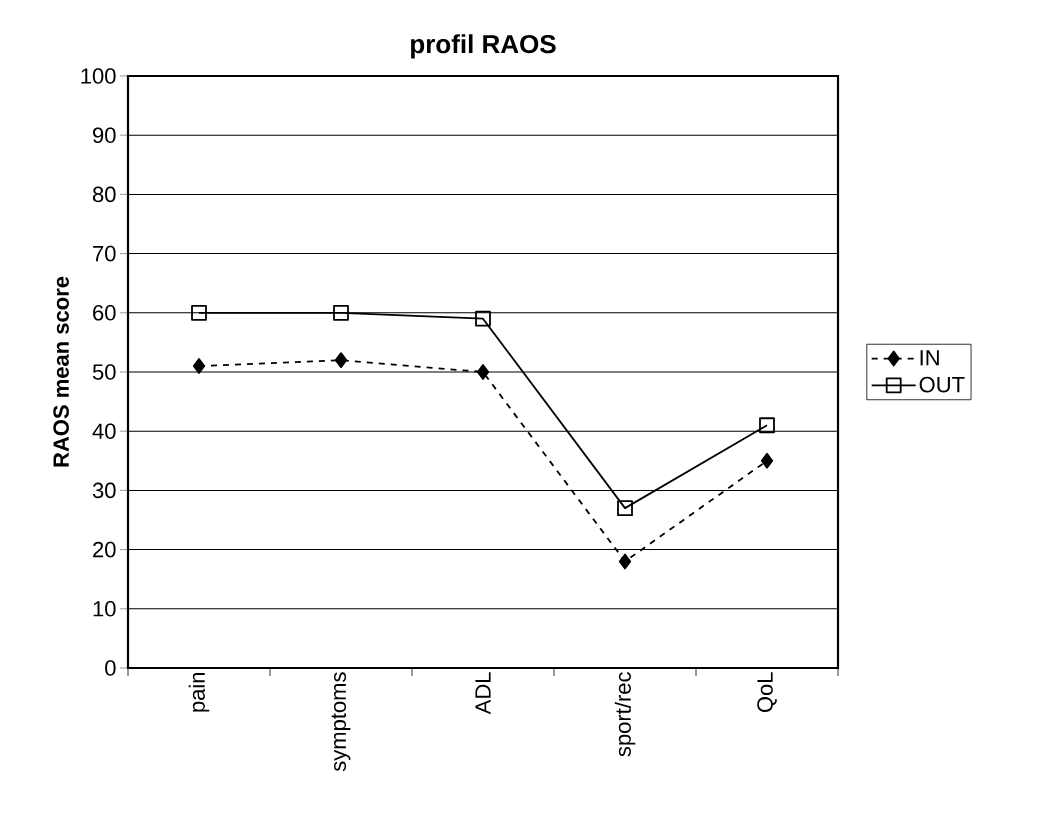 This screenshot has height=829, width=1044. I want to click on y-tick-label: 90, so click(104, 135).